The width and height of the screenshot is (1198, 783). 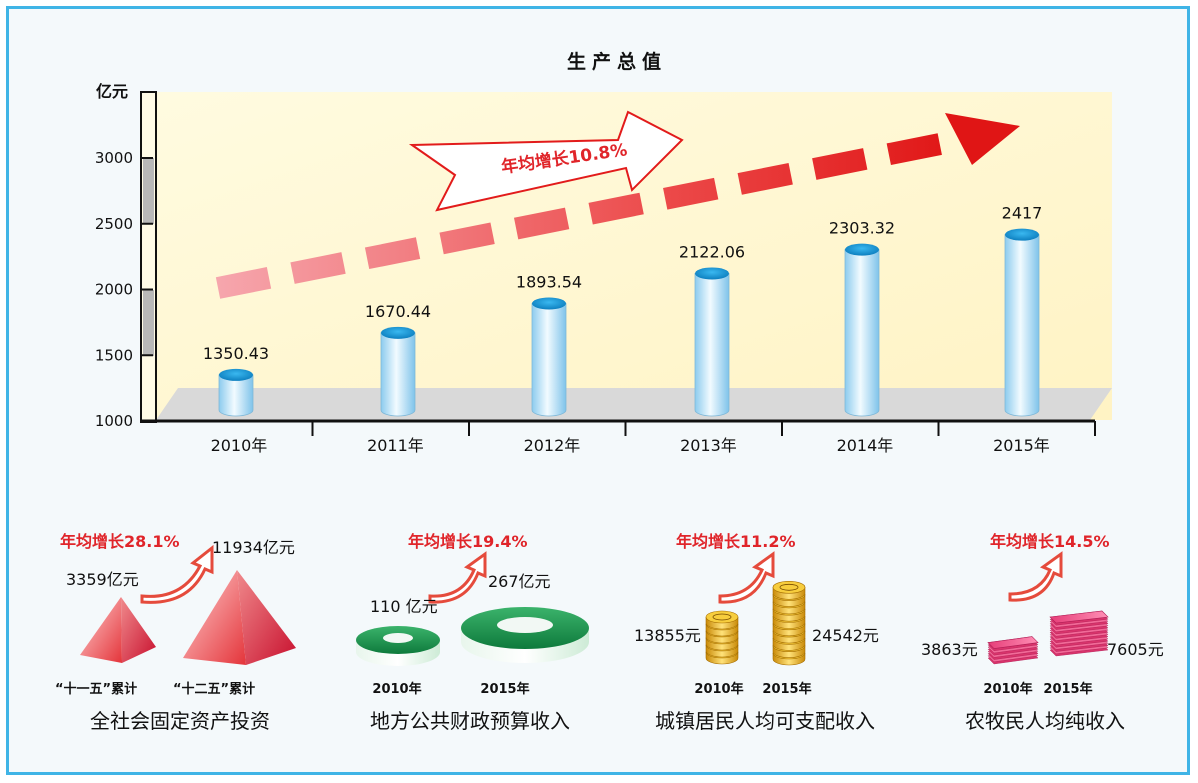 What do you see at coordinates (634, 404) in the screenshot?
I see `plot-floor` at bounding box center [634, 404].